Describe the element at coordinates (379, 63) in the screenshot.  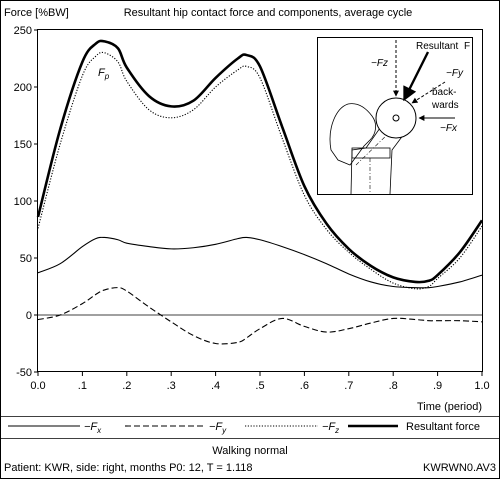
I see `fz-label: −Fz` at that location.